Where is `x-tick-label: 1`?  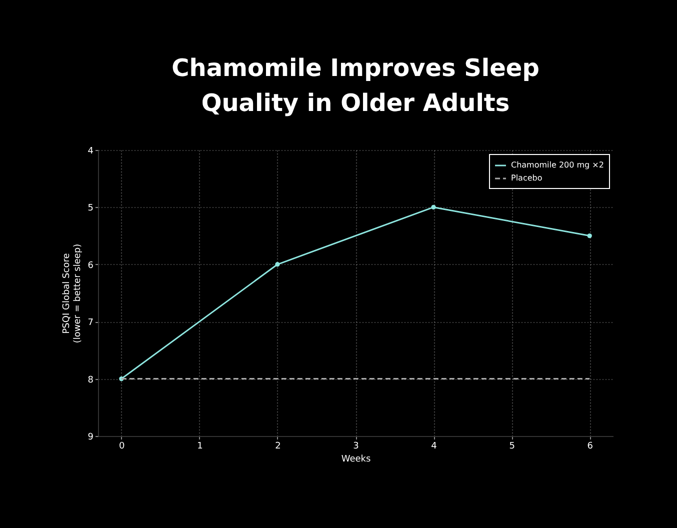 x-tick-label: 1 is located at coordinates (200, 447).